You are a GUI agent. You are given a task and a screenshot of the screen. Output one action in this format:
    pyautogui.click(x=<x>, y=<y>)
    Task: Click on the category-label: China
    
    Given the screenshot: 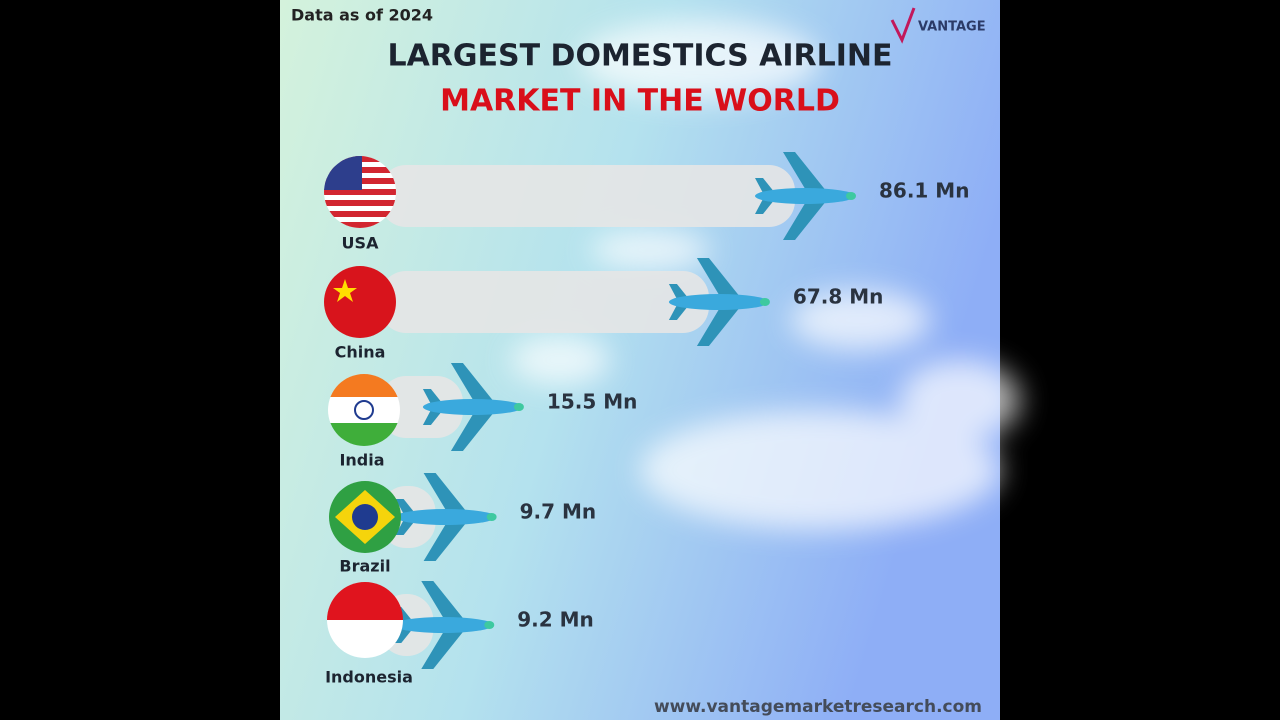 What is the action you would take?
    pyautogui.click(x=360, y=352)
    